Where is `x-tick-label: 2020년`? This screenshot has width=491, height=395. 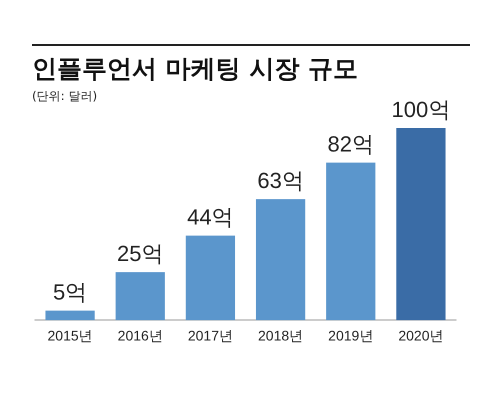 x-tick-label: 2020년 is located at coordinates (421, 335).